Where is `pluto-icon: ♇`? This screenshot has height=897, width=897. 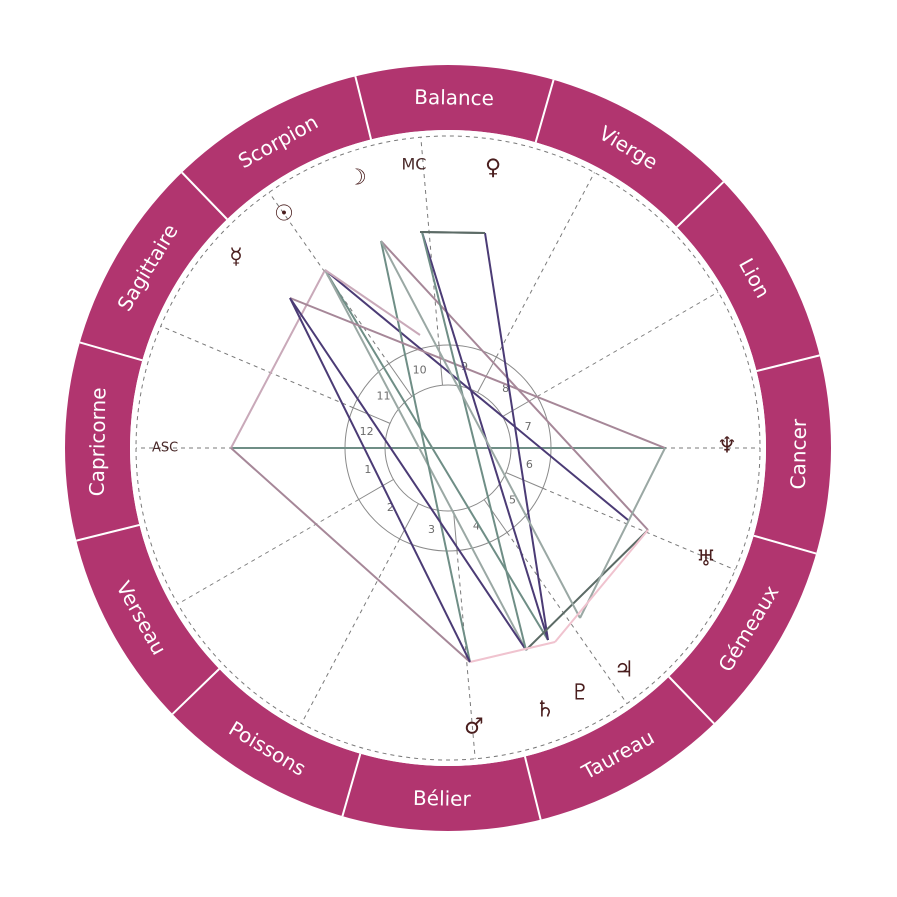 pluto-icon: ♇ is located at coordinates (580, 693).